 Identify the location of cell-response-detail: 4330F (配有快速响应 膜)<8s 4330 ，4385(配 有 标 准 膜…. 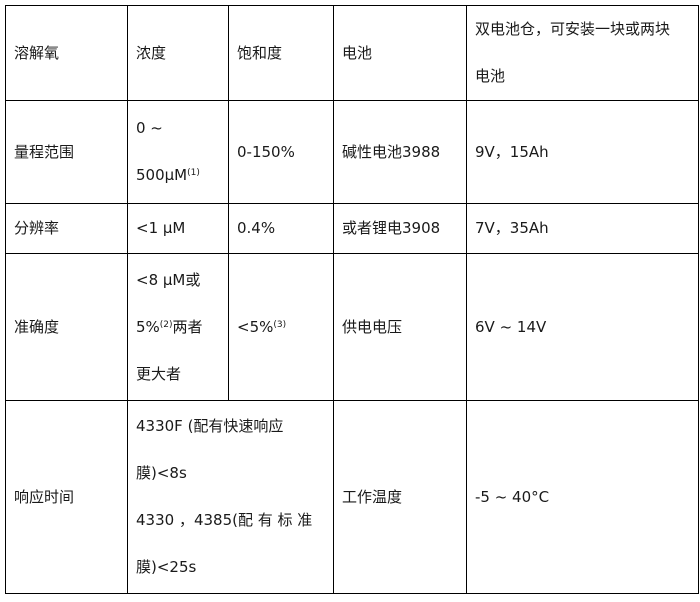
(230, 497).